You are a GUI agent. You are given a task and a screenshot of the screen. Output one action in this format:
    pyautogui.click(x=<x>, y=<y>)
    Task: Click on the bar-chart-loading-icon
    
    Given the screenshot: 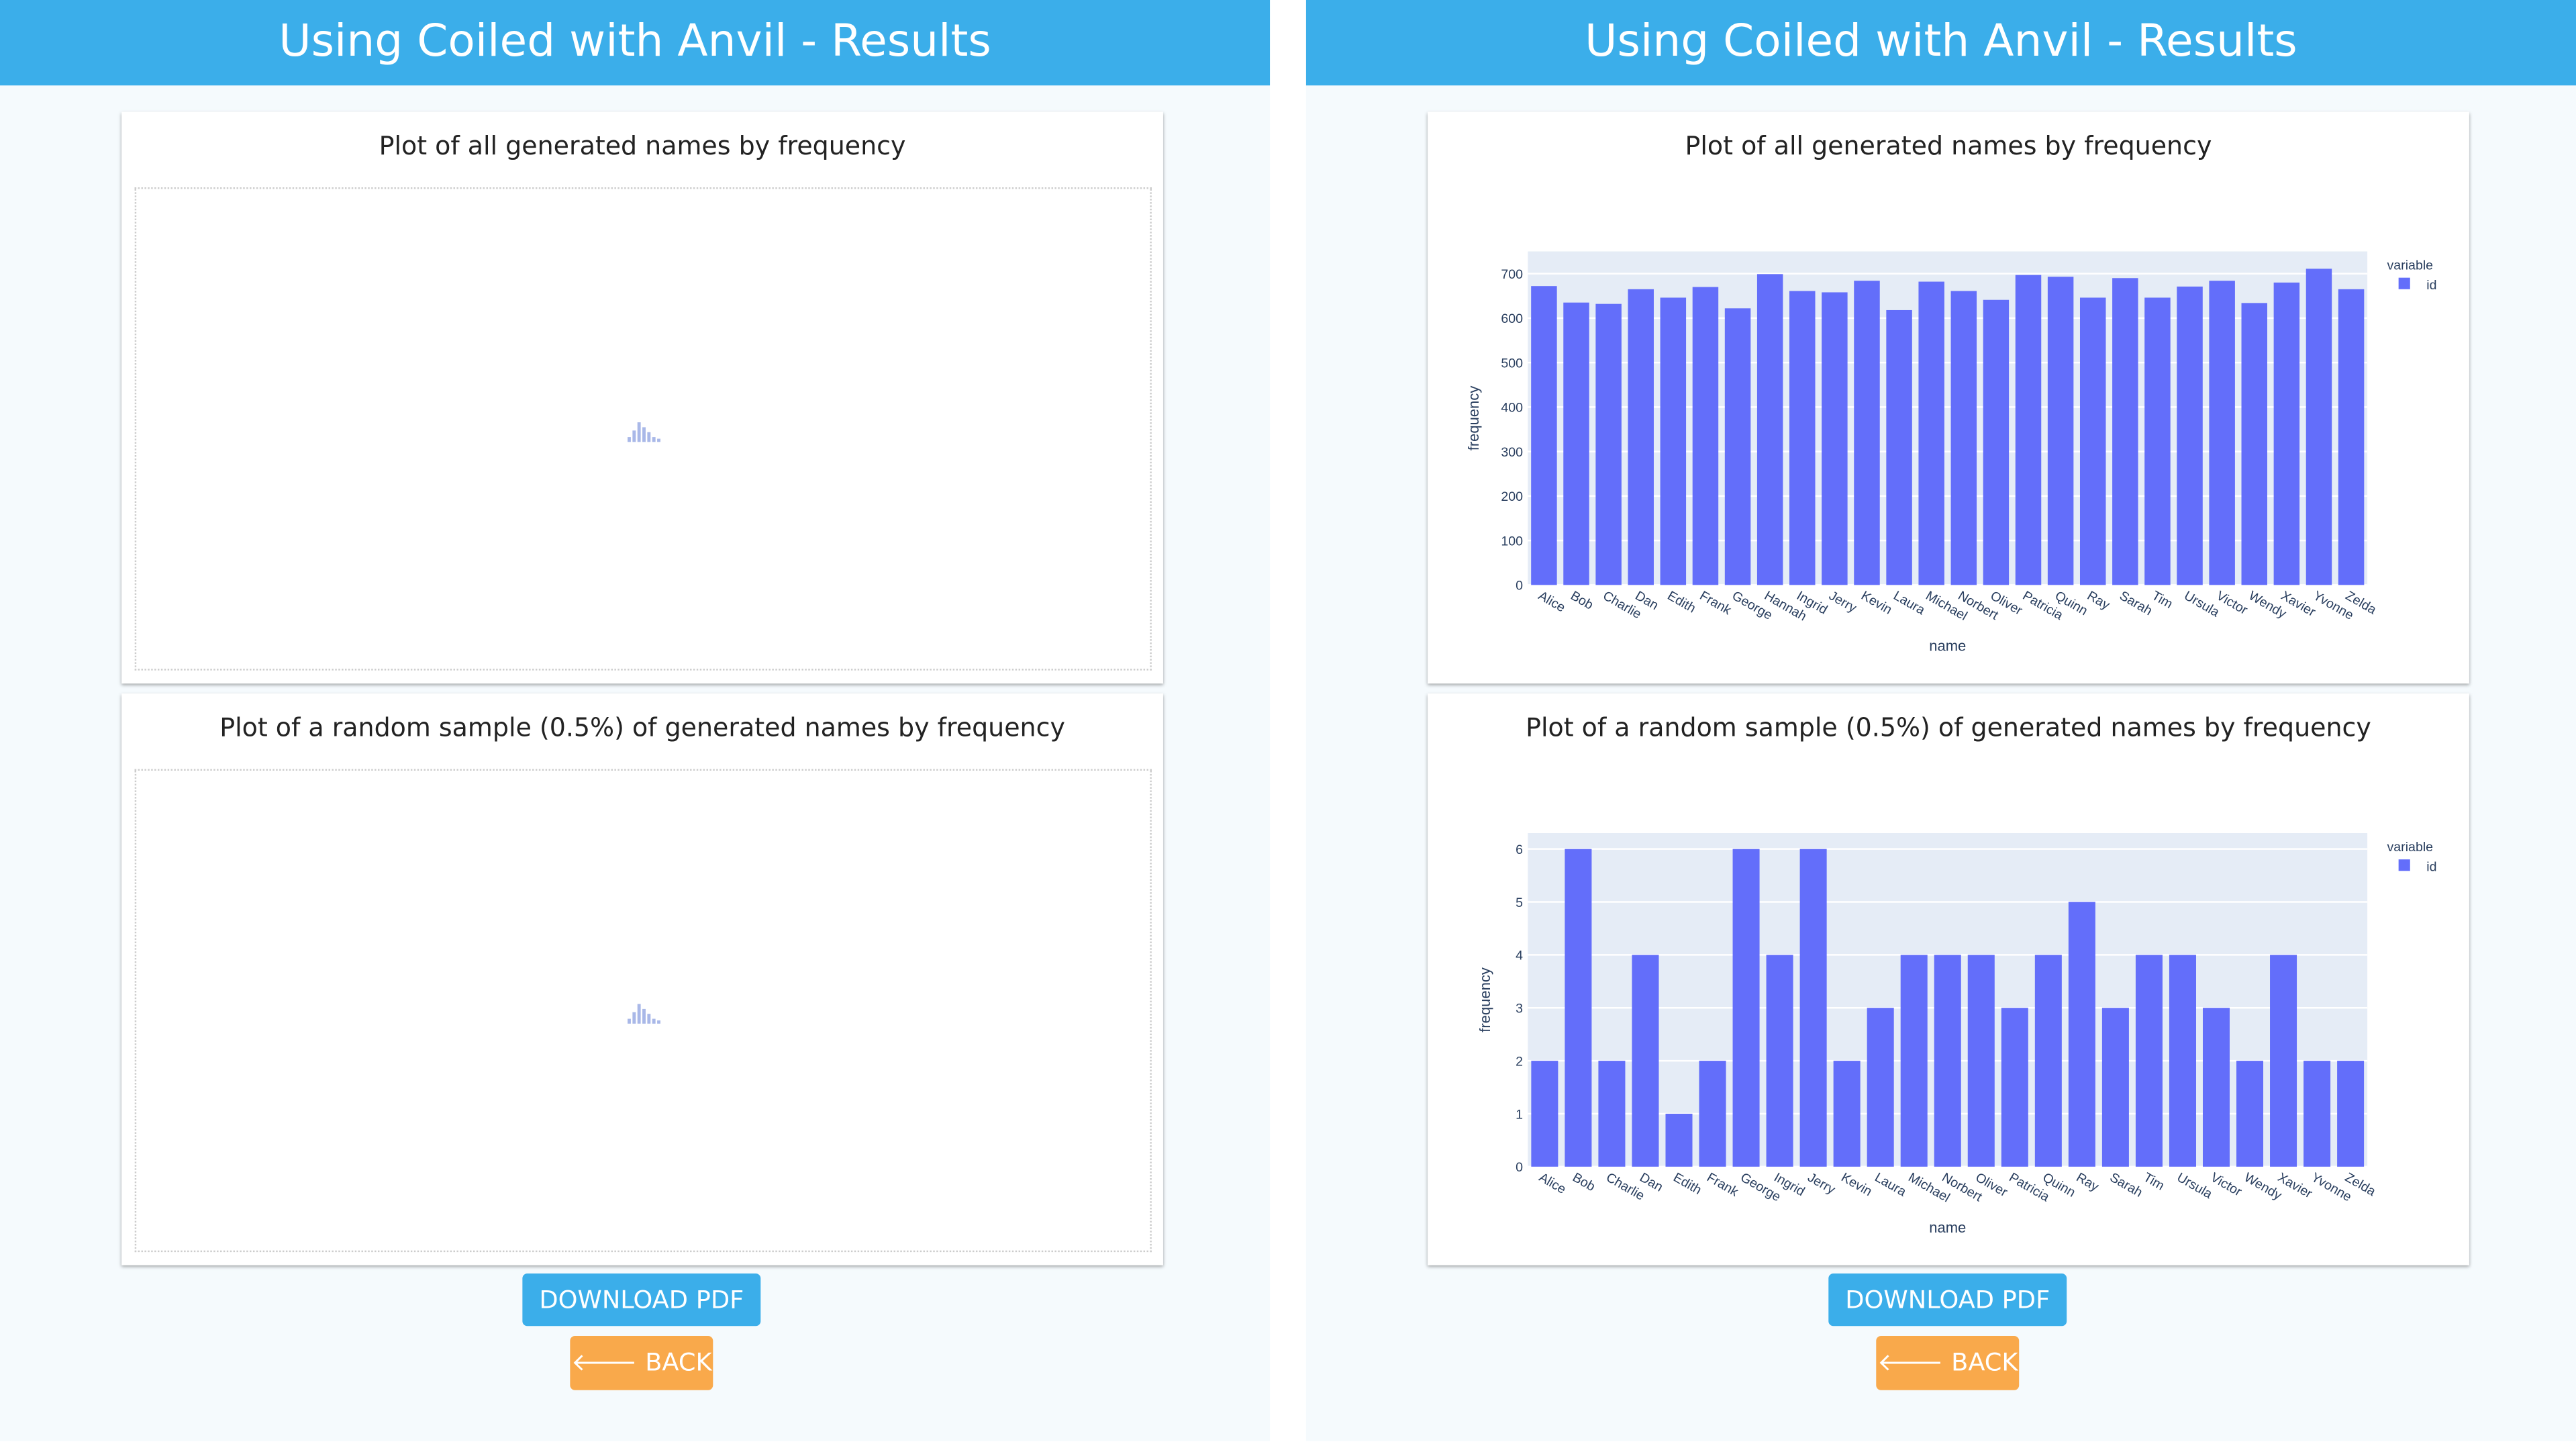 What is the action you would take?
    pyautogui.click(x=643, y=1014)
    